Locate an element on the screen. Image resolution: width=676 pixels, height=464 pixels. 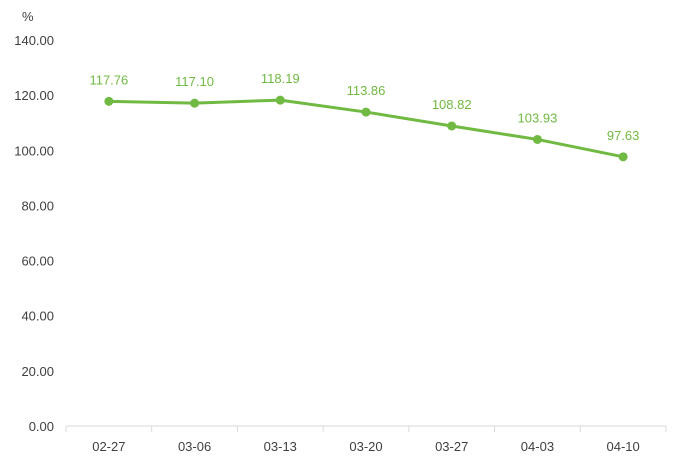
x-tick-label: 03-13 is located at coordinates (280, 446).